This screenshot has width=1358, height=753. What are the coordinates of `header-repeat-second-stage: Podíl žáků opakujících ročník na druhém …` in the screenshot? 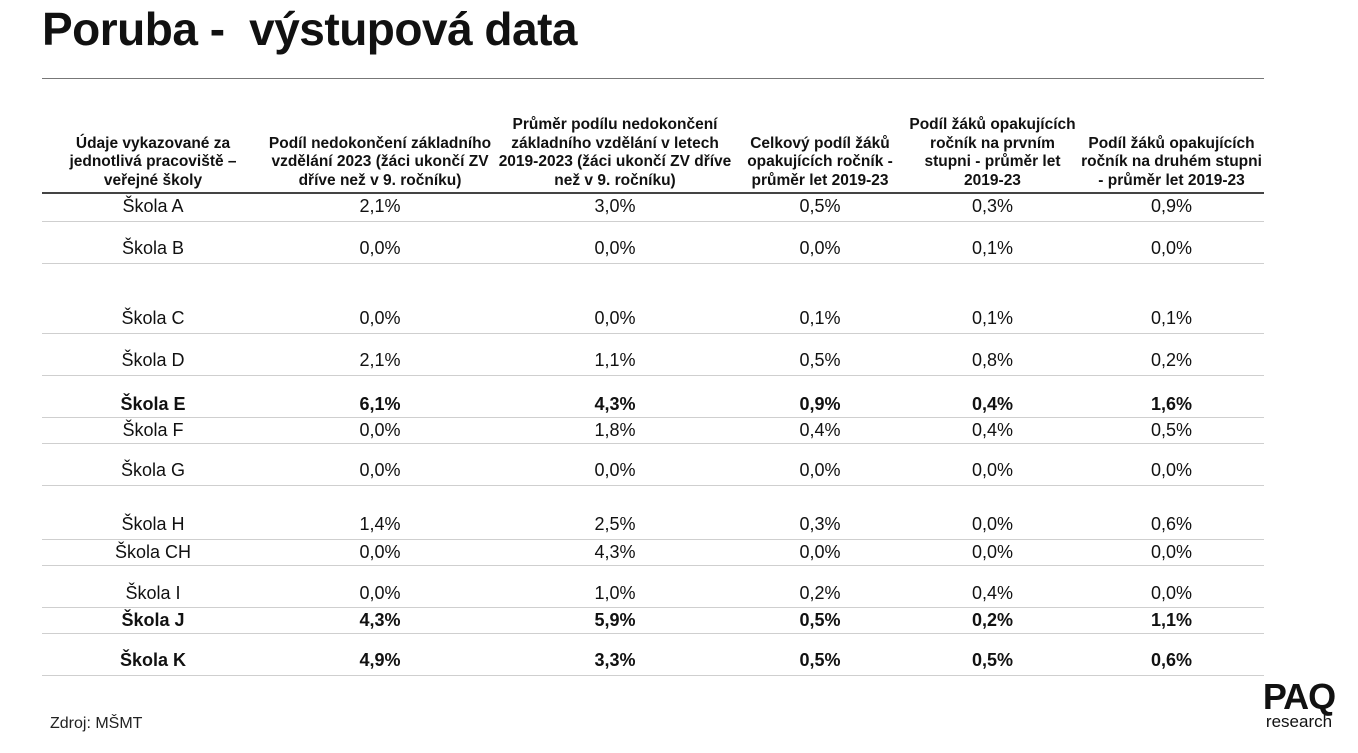 It's located at (1171, 155).